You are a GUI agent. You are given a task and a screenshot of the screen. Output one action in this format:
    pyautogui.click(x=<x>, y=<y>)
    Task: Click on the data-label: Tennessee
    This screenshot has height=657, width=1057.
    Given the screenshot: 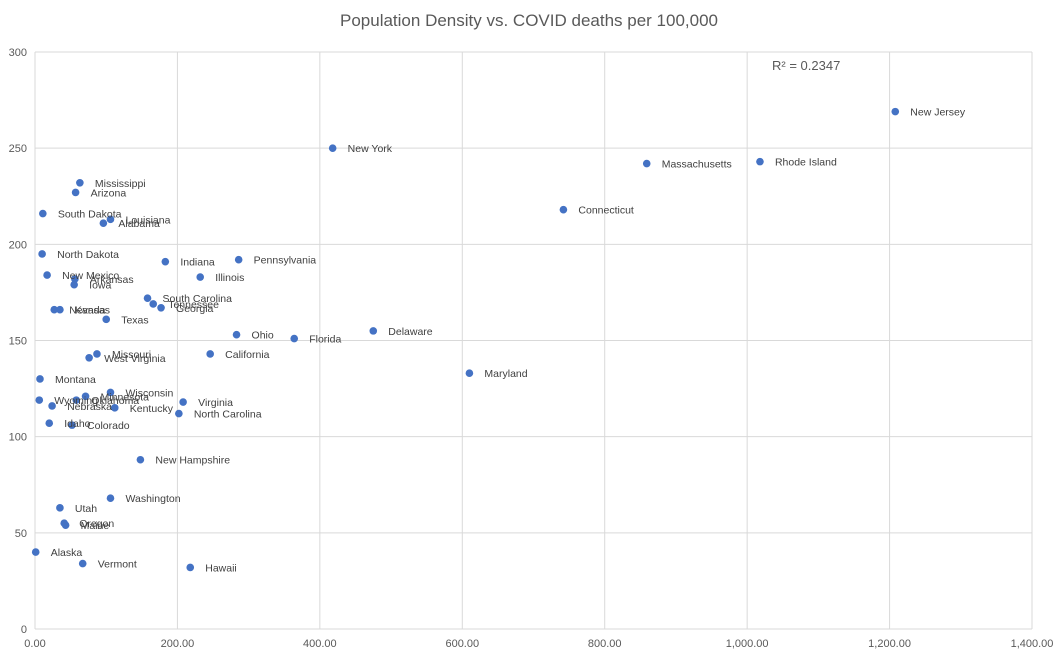 What is the action you would take?
    pyautogui.click(x=193, y=305)
    